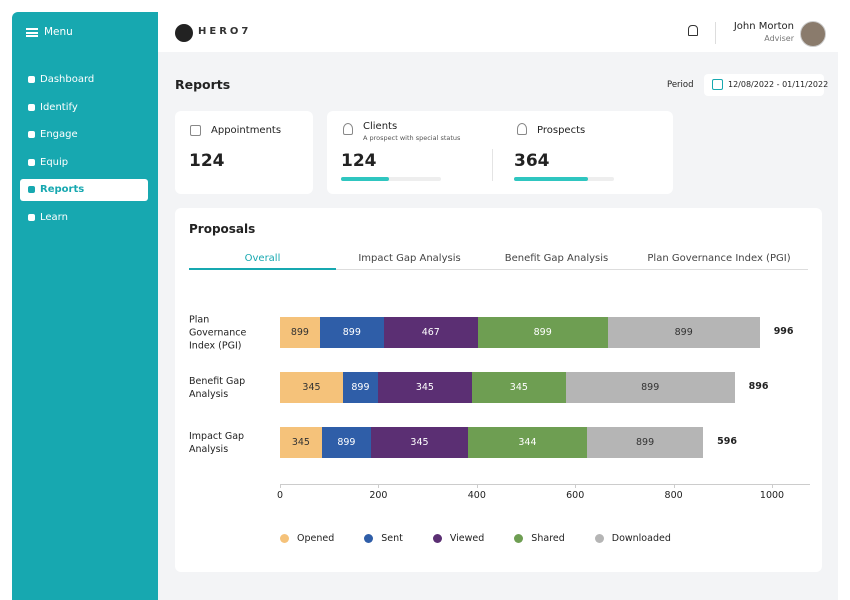 Image resolution: width=850 pixels, height=600 pixels. I want to click on total-label: 596, so click(727, 441).